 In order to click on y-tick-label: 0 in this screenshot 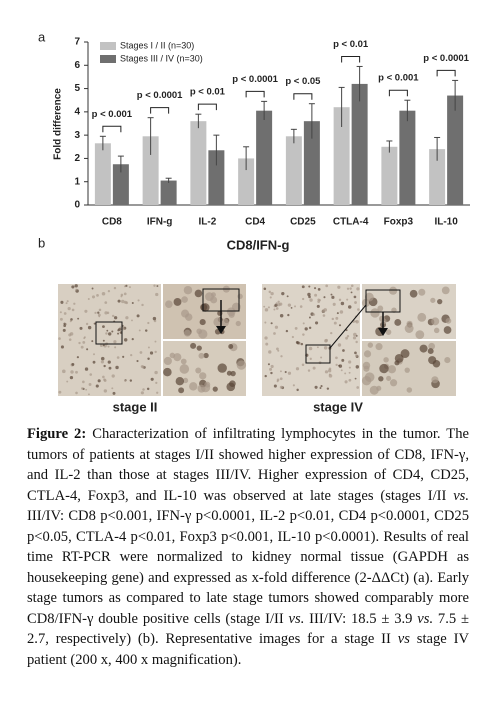, I will do `click(77, 205)`.